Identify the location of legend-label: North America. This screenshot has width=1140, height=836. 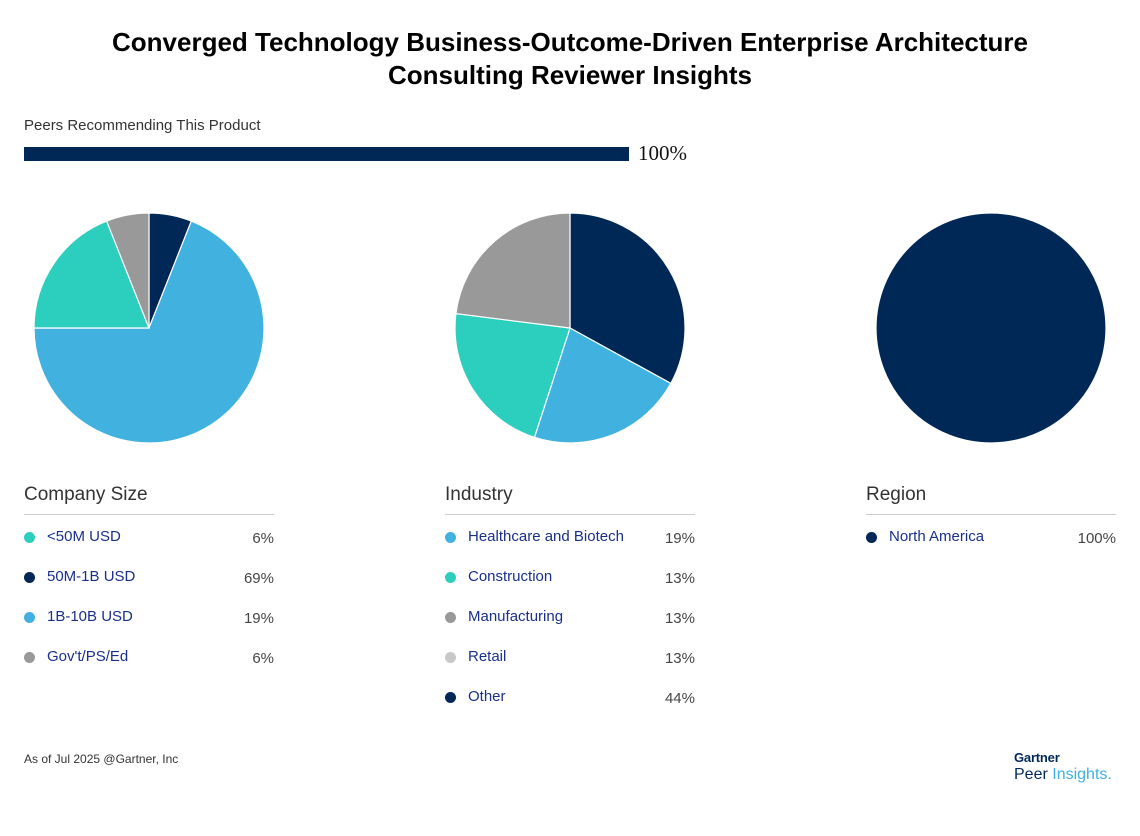
(937, 536).